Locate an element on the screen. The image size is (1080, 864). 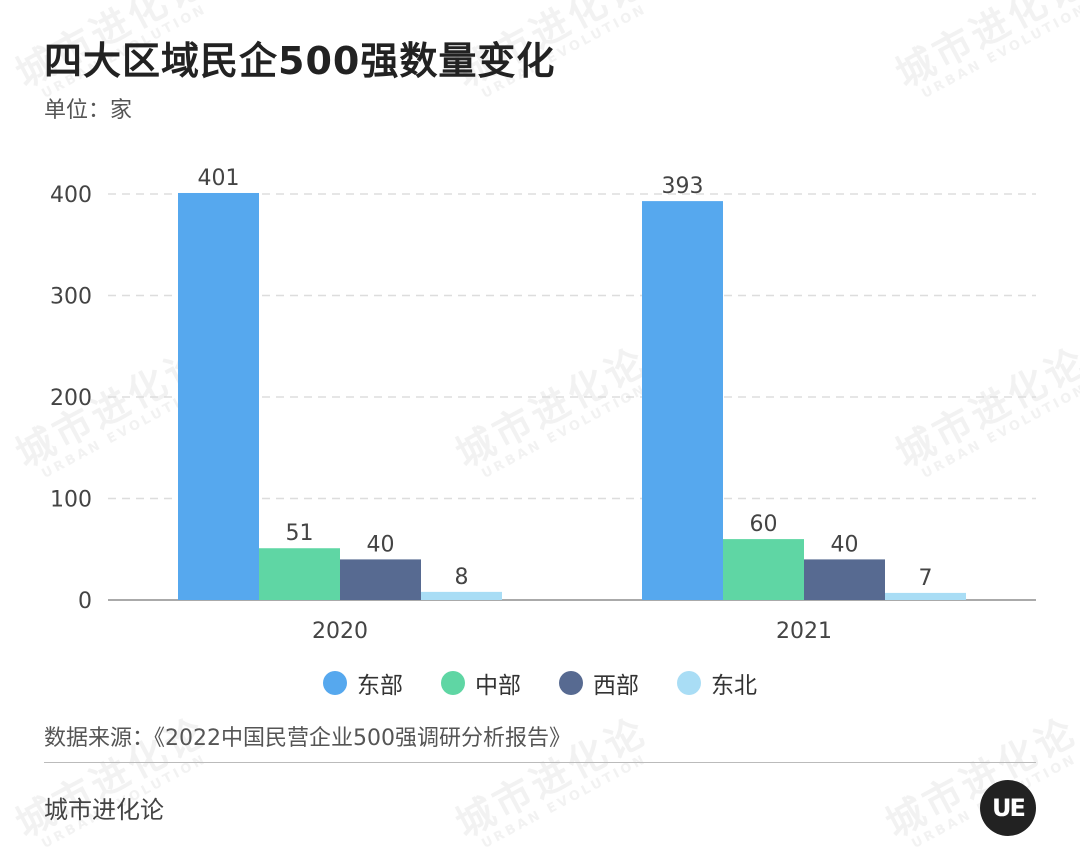
data-label: 51 is located at coordinates (300, 533).